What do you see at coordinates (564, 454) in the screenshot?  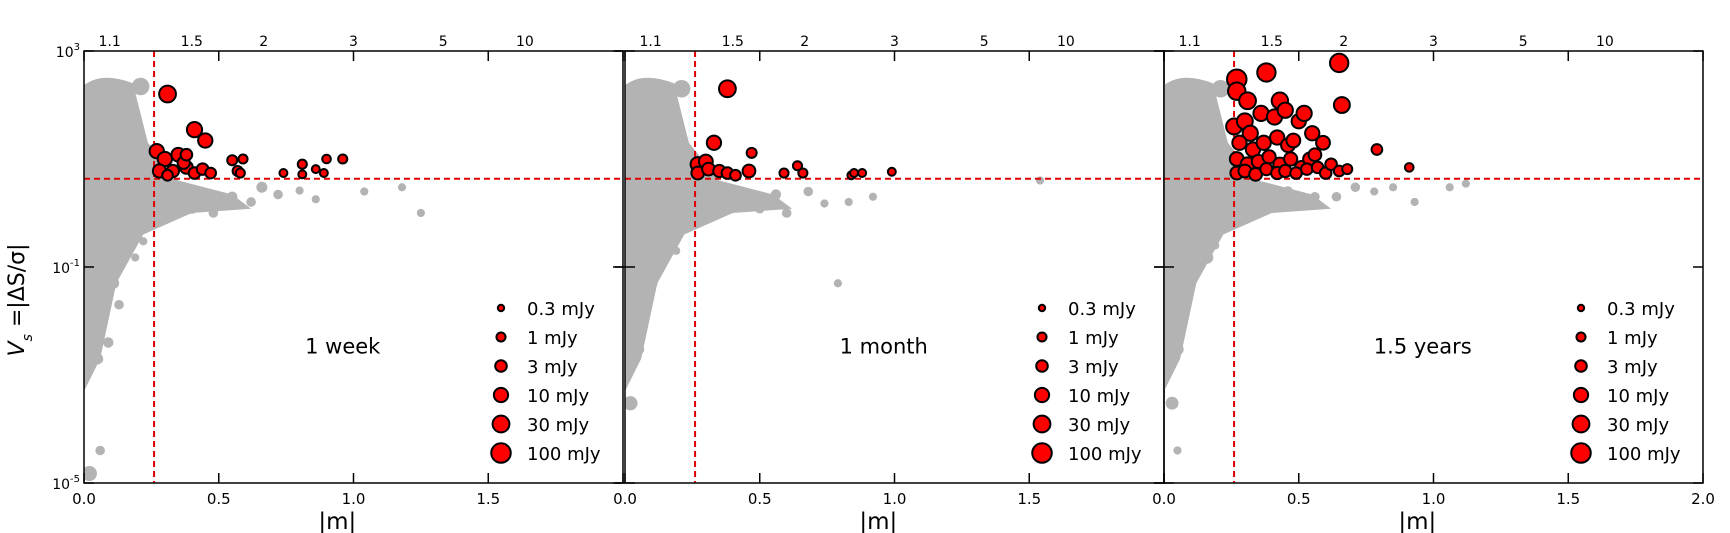 I see `legend-label: 100 mJy` at bounding box center [564, 454].